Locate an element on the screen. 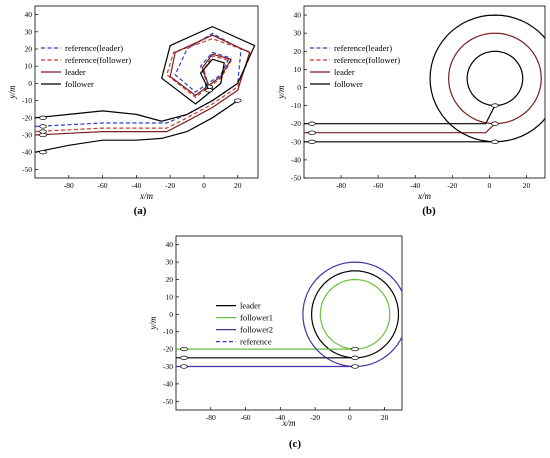  legend-label: follower1 is located at coordinates (256, 318).